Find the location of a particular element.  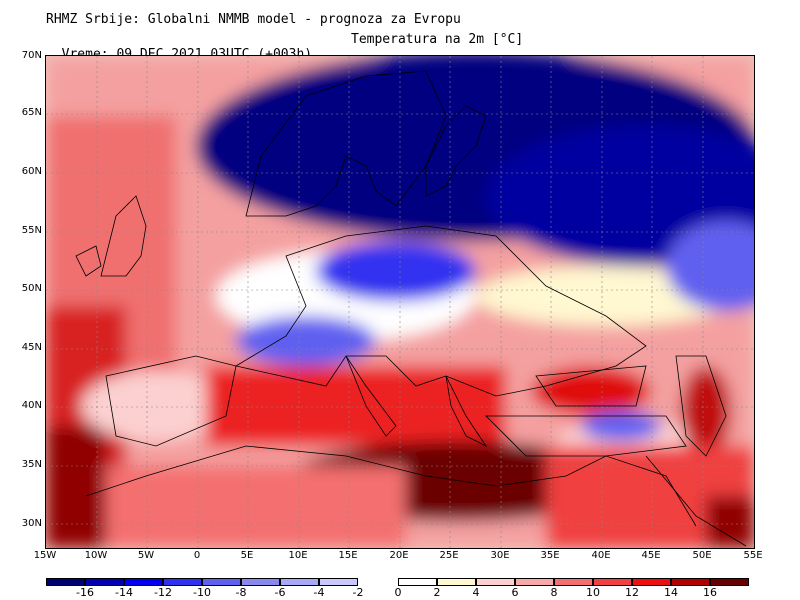

colorbar-label: -14 is located at coordinates (124, 592).